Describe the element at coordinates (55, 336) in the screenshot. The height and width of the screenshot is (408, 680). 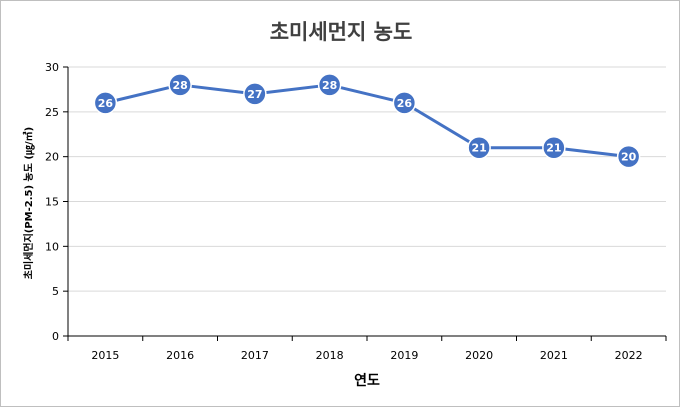
I see `y-tick-label: 0` at that location.